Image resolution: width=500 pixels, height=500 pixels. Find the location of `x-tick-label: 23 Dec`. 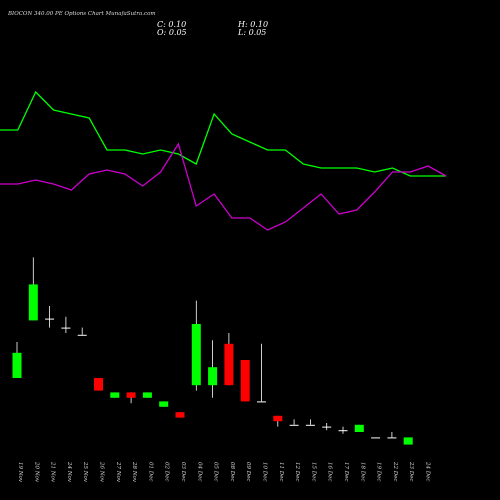

x-tick-label: 23 Dec is located at coordinates (411, 471).